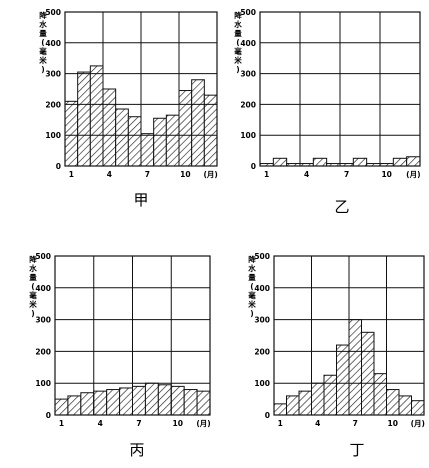  What do you see at coordinates (136, 450) in the screenshot?
I see `panel-label: 丙` at bounding box center [136, 450].